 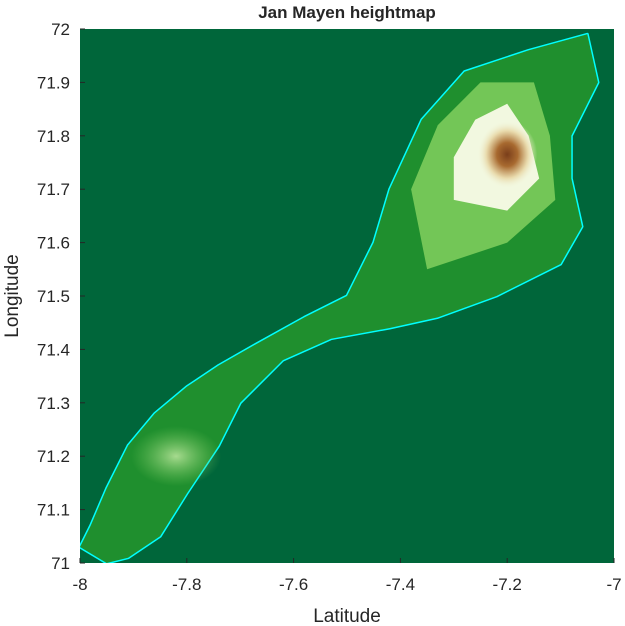 I want to click on x-axis-label: Latitude, so click(x=347, y=616).